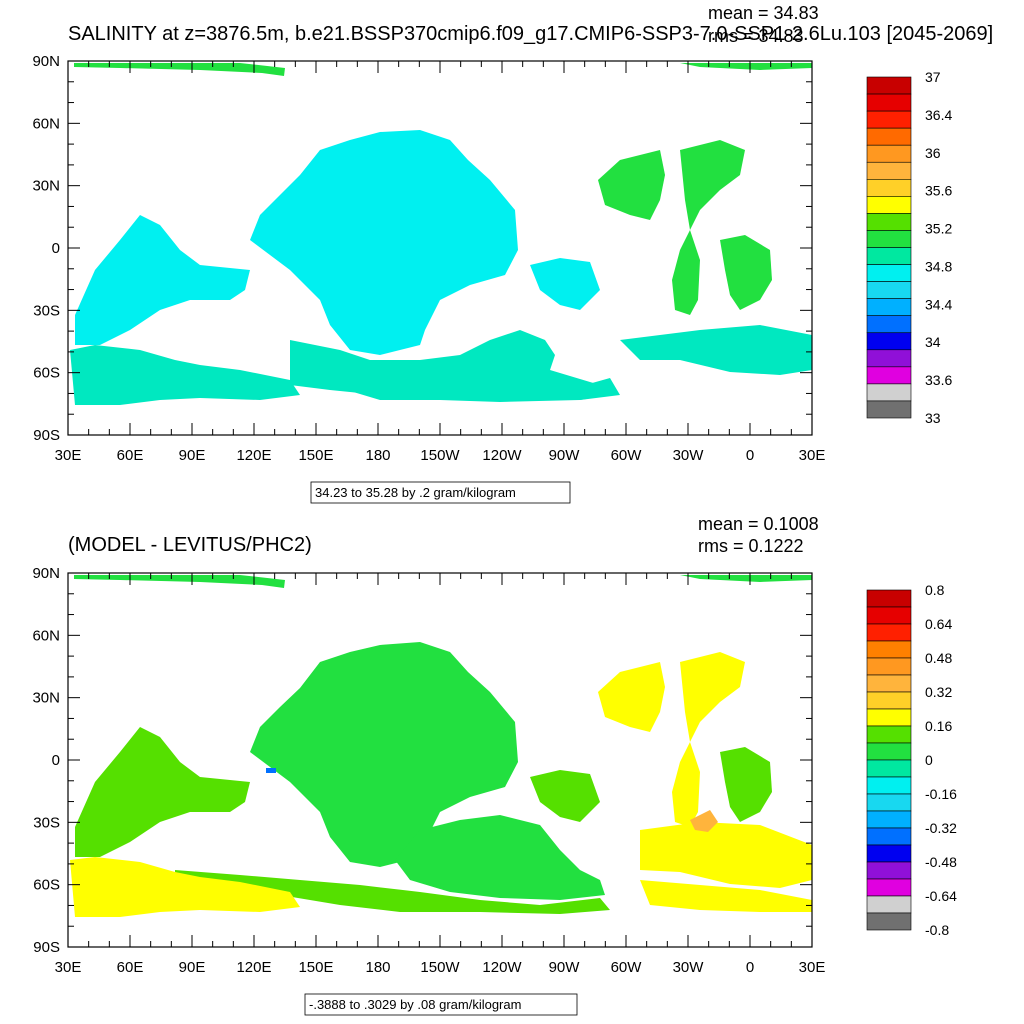 This screenshot has width=1024, height=1024. What do you see at coordinates (938, 726) in the screenshot?
I see `colorbar-label: 0.16` at bounding box center [938, 726].